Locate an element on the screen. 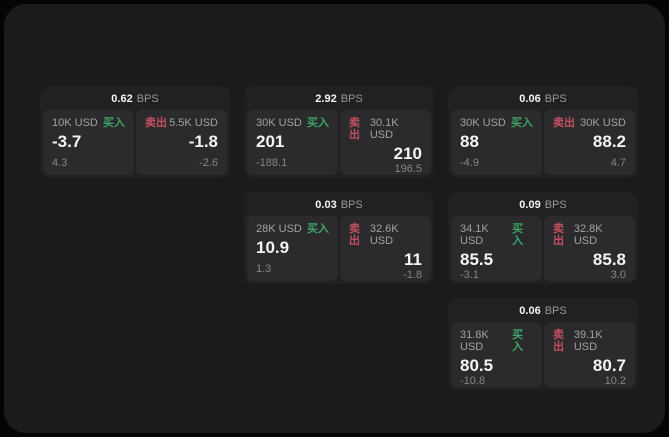  sell-value: -1.8 is located at coordinates (203, 141).